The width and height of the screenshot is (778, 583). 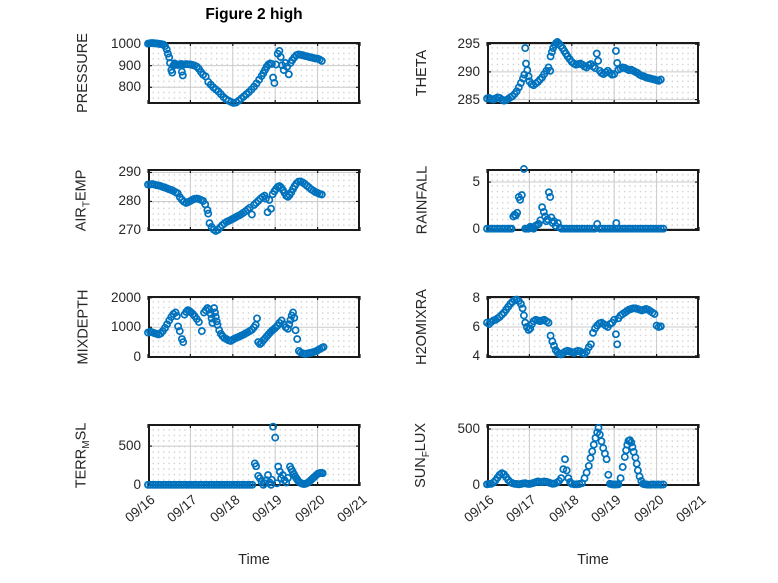 I want to click on tick-marks, so click(x=254, y=455).